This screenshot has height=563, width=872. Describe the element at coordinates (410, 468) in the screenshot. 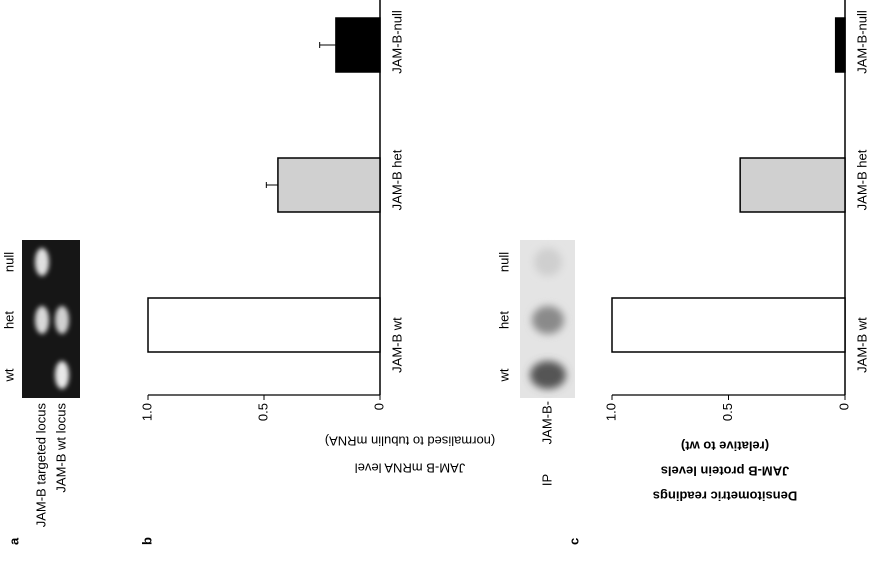

I see `y-axis-label: JAM-B mRNA level` at that location.